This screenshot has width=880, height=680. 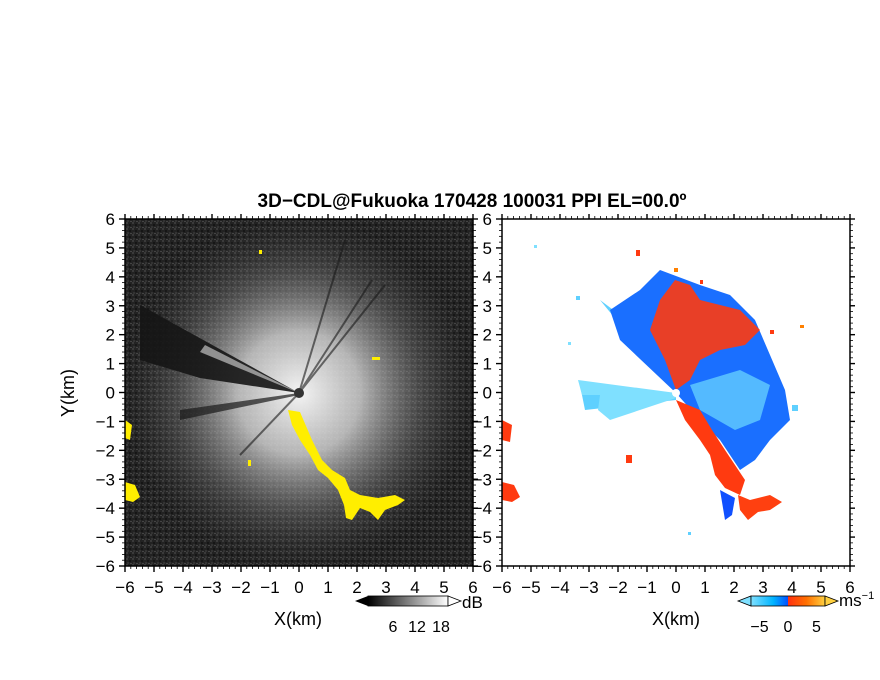 What do you see at coordinates (482, 537) in the screenshot?
I see `velocity-ytick-label: −5` at bounding box center [482, 537].